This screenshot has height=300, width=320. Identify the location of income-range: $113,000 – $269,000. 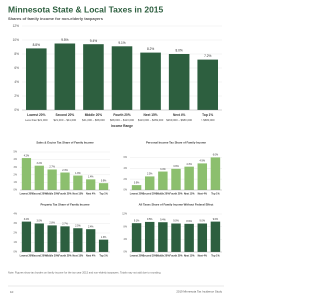
(151, 120).